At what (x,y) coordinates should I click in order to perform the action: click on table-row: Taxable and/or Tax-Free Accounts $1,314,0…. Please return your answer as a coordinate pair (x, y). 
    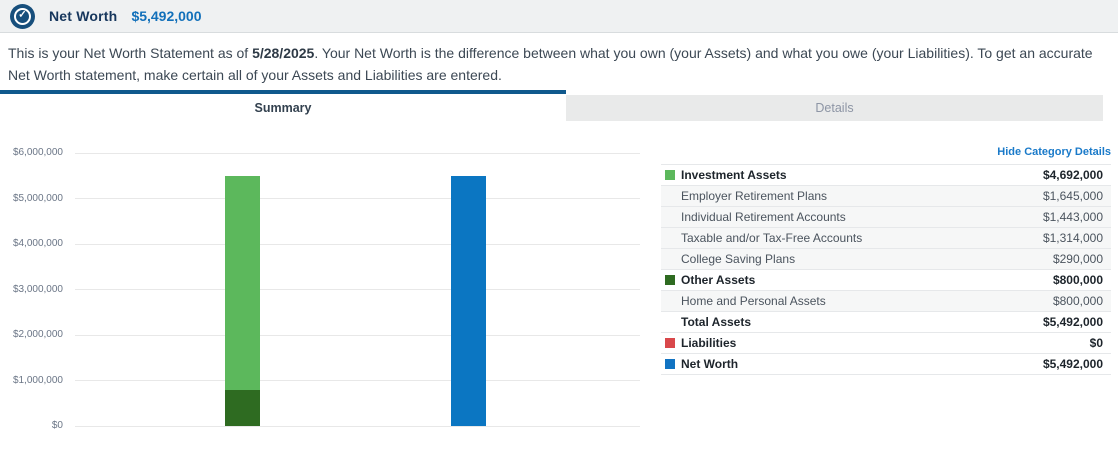
    Looking at the image, I should click on (886, 238).